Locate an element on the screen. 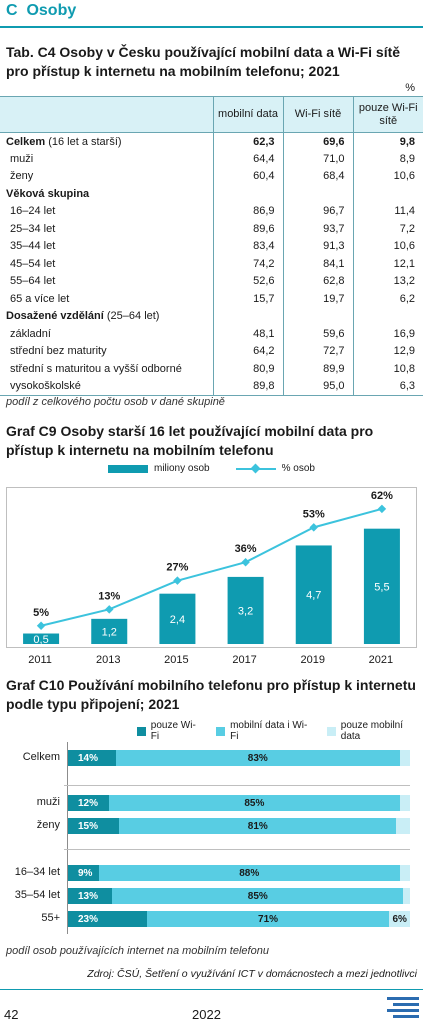 This screenshot has width=423, height=1024. table-cell: 19,7 is located at coordinates (317, 299).